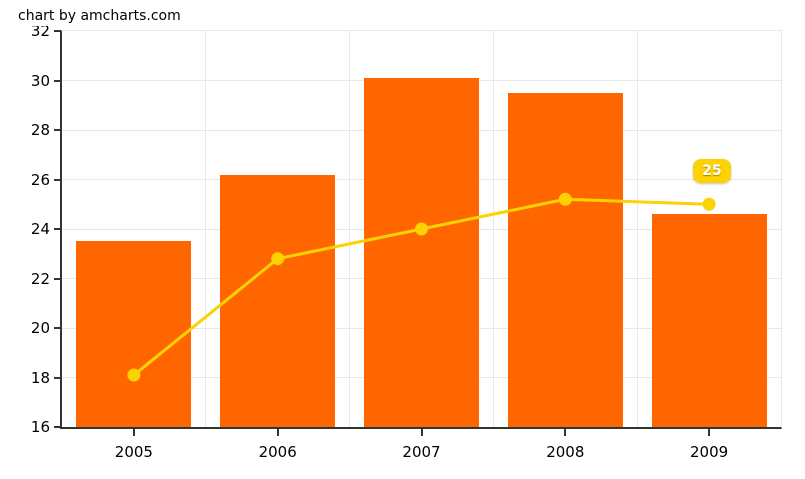 The width and height of the screenshot is (805, 479). What do you see at coordinates (134, 334) in the screenshot?
I see `bar-2005` at bounding box center [134, 334].